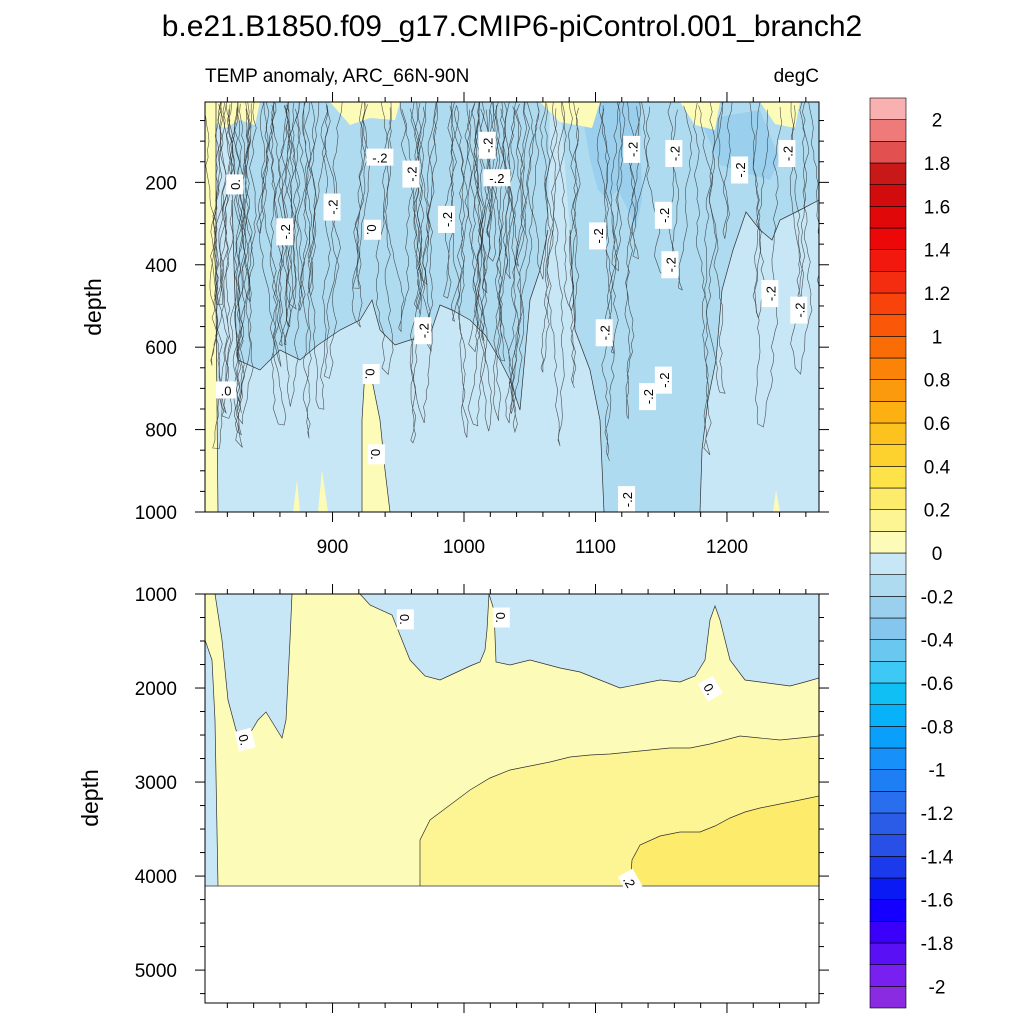  I want to click on colorbar-tick-label: 1.4, so click(937, 251).